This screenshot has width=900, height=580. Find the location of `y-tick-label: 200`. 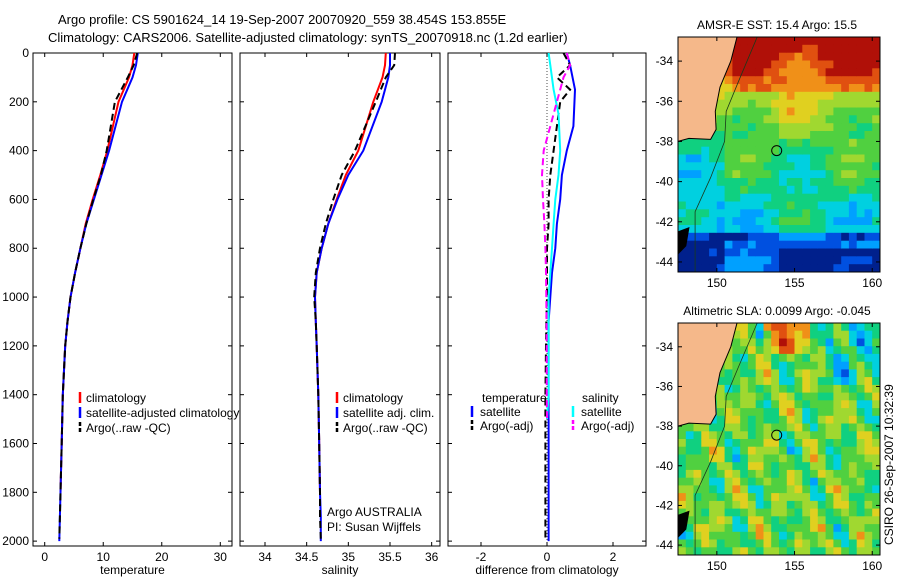

y-tick-label: 200 is located at coordinates (19, 102).